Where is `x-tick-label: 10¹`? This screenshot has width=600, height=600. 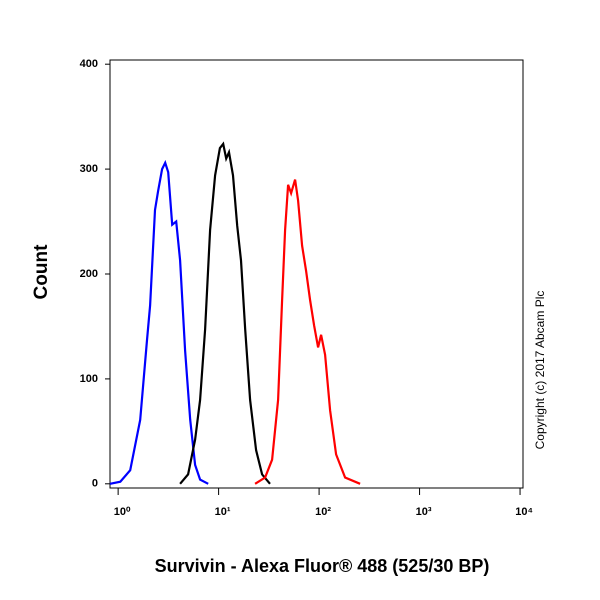 x-tick-label: 10¹ is located at coordinates (223, 512).